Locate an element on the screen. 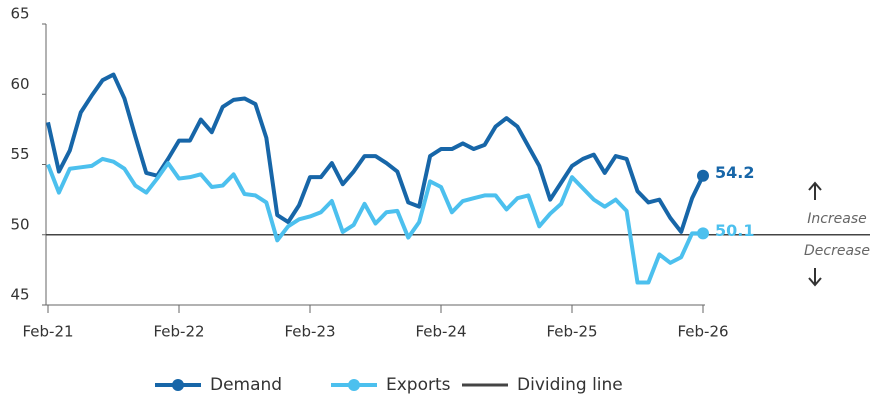 This screenshot has width=870, height=401. legend-label: Dividing line is located at coordinates (570, 385).